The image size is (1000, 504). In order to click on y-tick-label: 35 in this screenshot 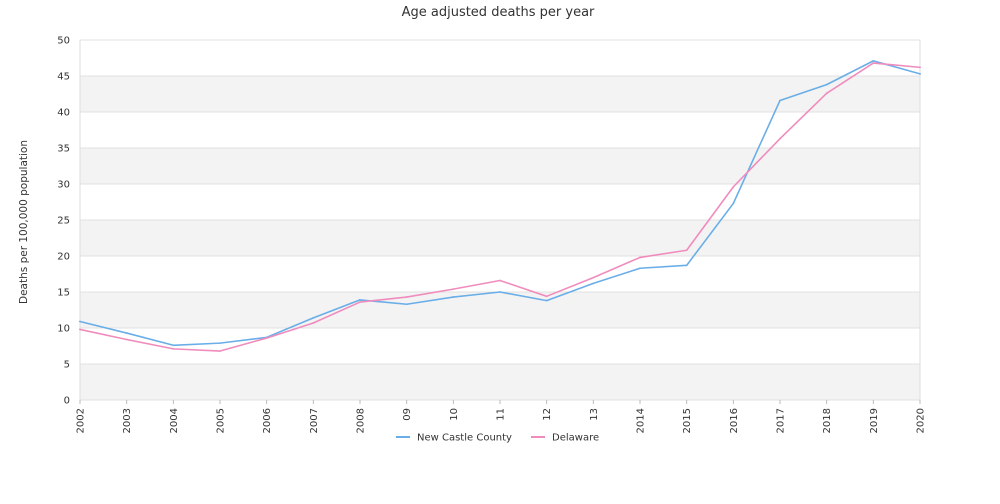, I will do `click(63, 149)`.